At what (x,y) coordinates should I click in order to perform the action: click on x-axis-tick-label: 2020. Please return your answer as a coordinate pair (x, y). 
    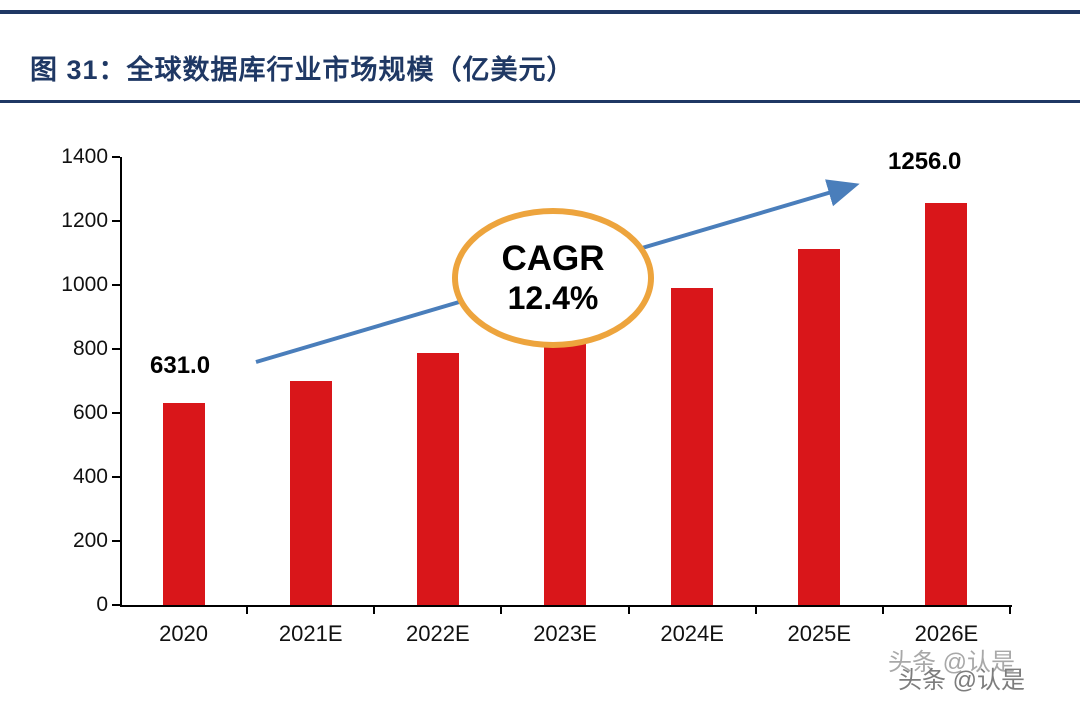
    Looking at the image, I should click on (184, 633).